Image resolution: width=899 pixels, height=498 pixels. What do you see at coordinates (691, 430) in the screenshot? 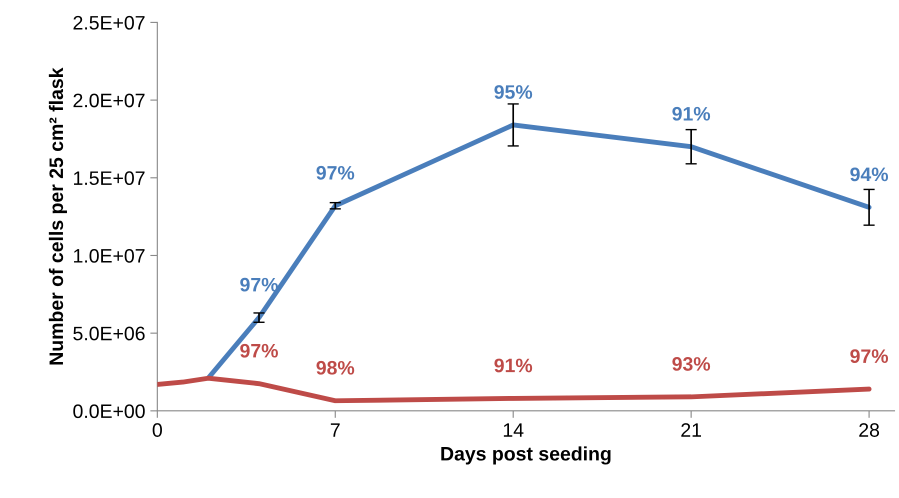
I see `x-tick-label: 21` at bounding box center [691, 430].